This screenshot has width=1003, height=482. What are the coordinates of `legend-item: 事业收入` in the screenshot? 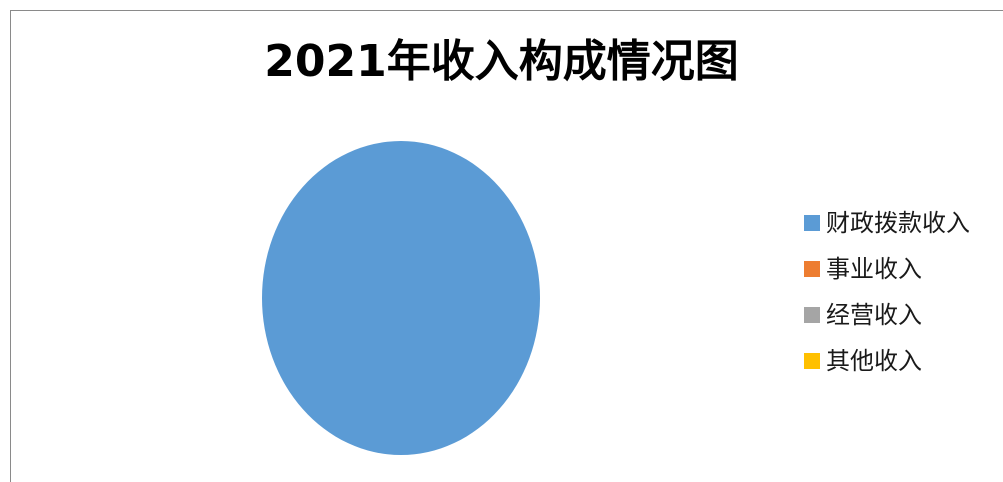 It's located at (887, 269).